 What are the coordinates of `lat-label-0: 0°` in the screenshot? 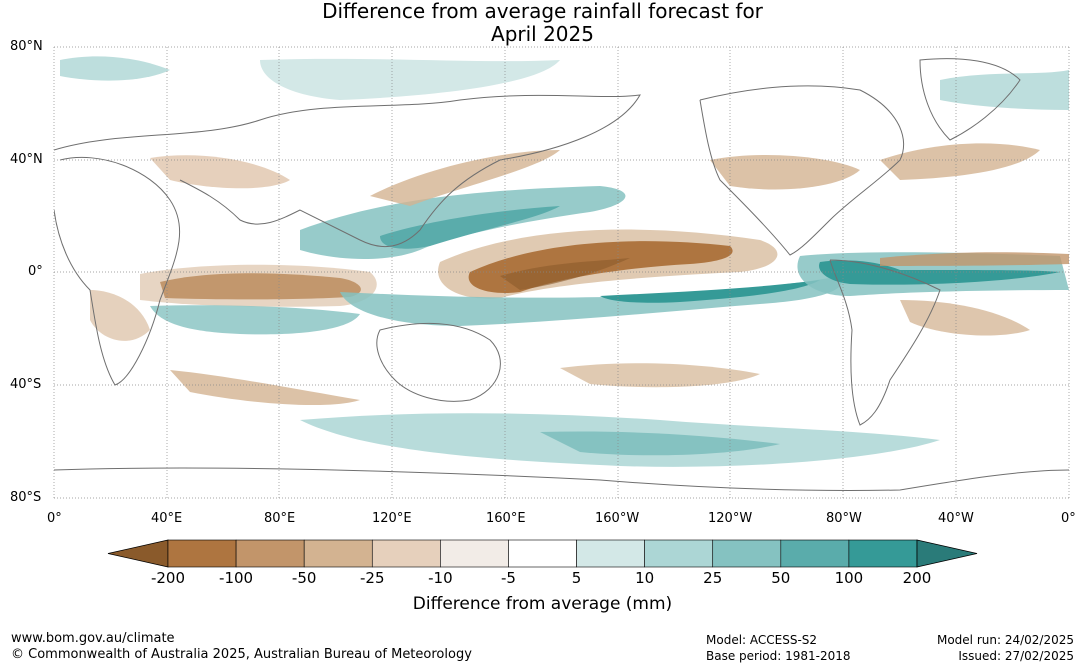 It's located at (35, 271).